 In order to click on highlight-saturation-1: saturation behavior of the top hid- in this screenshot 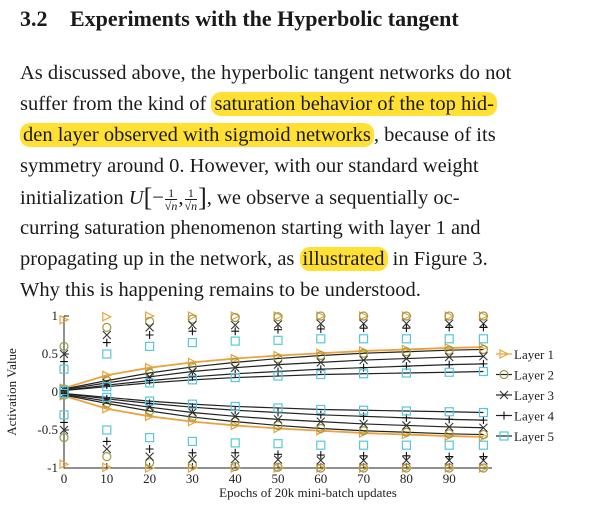, I will do `click(354, 104)`.